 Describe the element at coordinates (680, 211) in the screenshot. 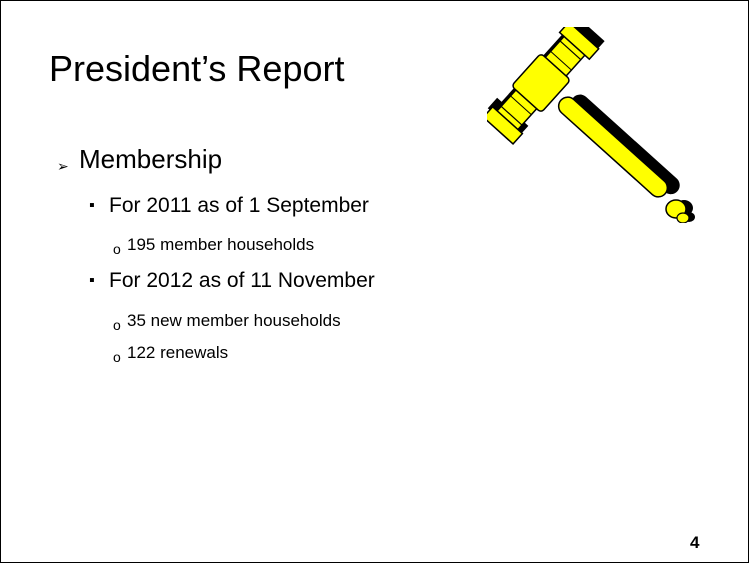

I see `gavel-handle-knob` at that location.